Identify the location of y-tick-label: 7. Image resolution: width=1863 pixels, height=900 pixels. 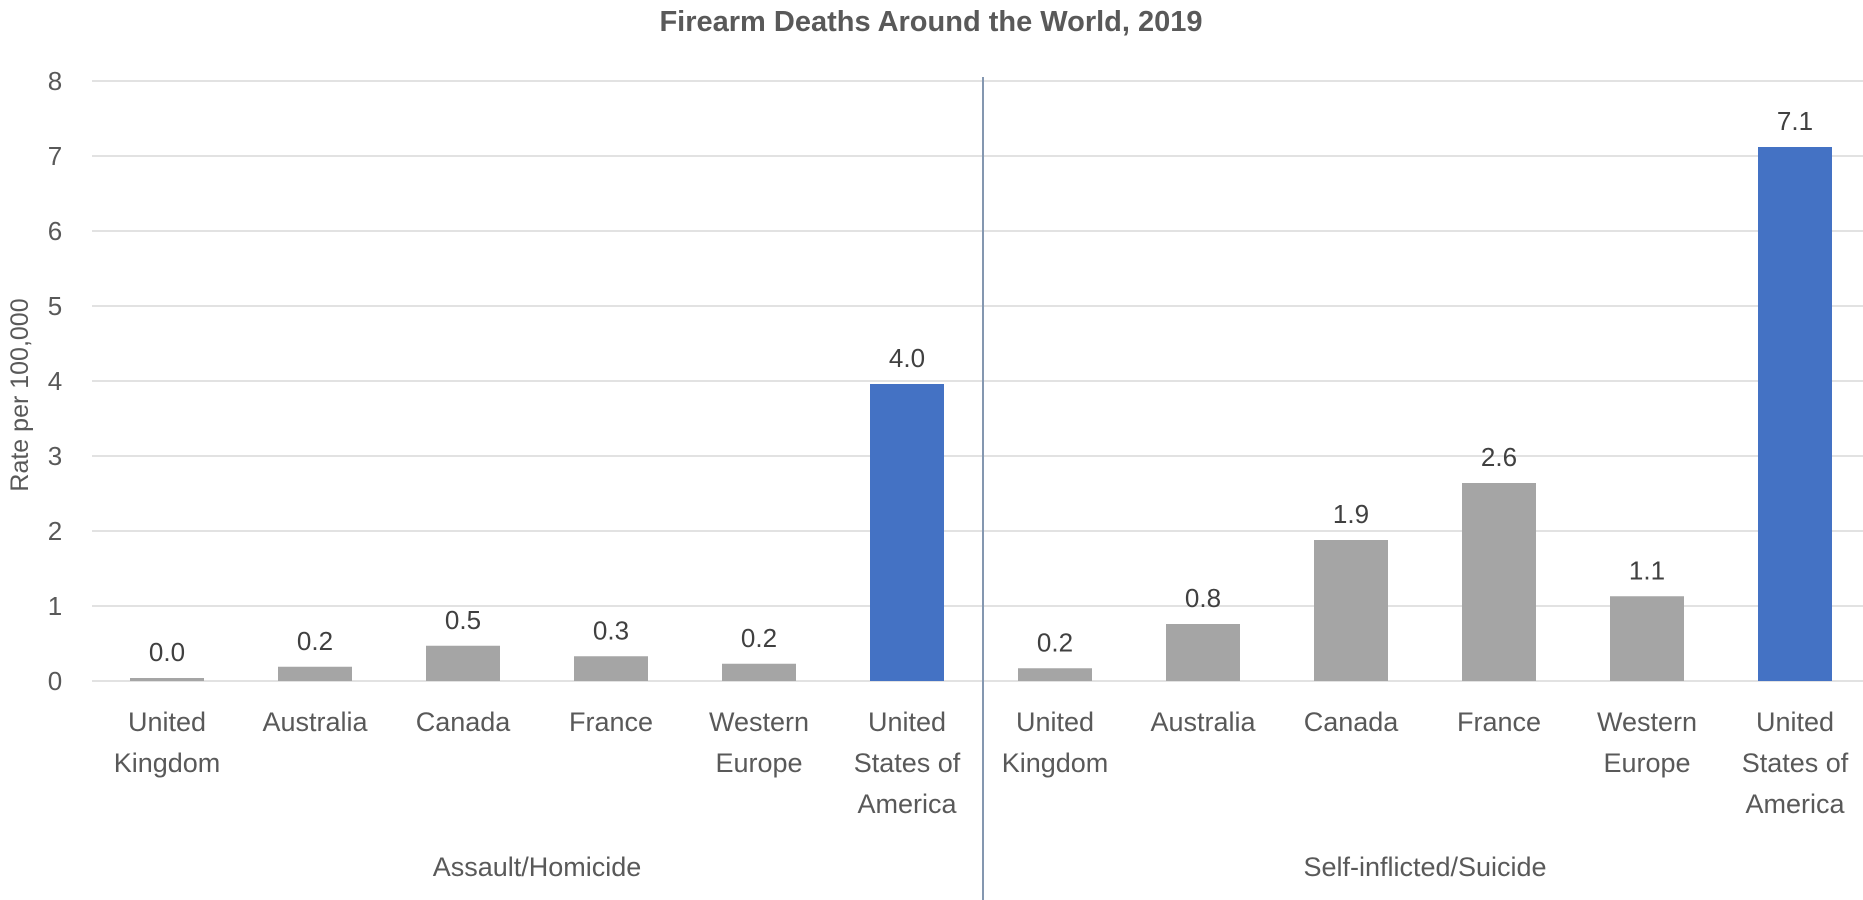
(55, 156).